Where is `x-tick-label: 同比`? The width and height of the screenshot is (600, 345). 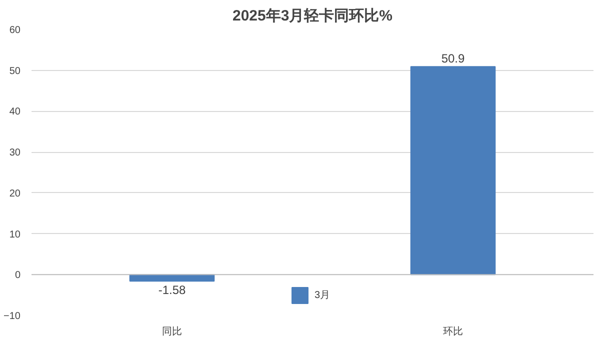
x-tick-label: 同比 is located at coordinates (172, 332).